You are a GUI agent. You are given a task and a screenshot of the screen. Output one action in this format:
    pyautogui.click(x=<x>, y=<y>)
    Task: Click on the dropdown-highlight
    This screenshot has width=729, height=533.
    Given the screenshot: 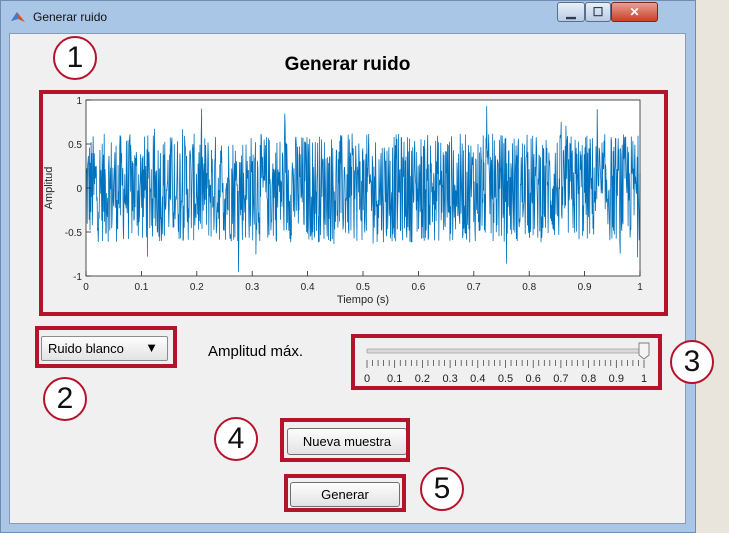 What is the action you would take?
    pyautogui.click(x=106, y=347)
    